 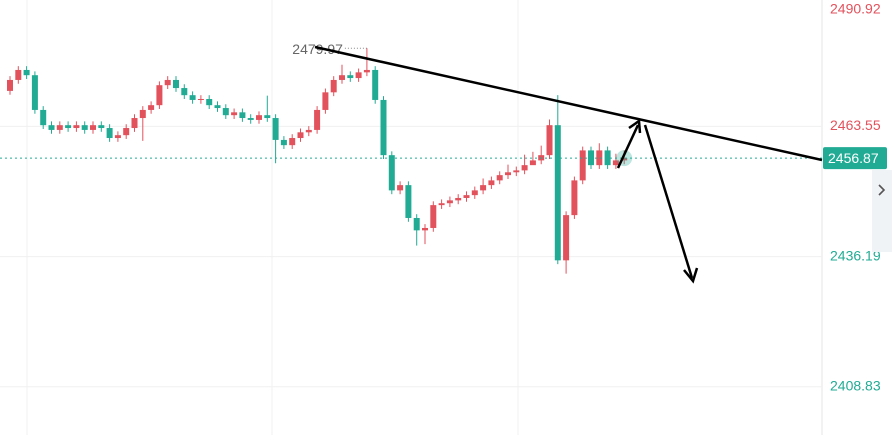 What do you see at coordinates (628, 146) in the screenshot?
I see `arrow-up` at bounding box center [628, 146].